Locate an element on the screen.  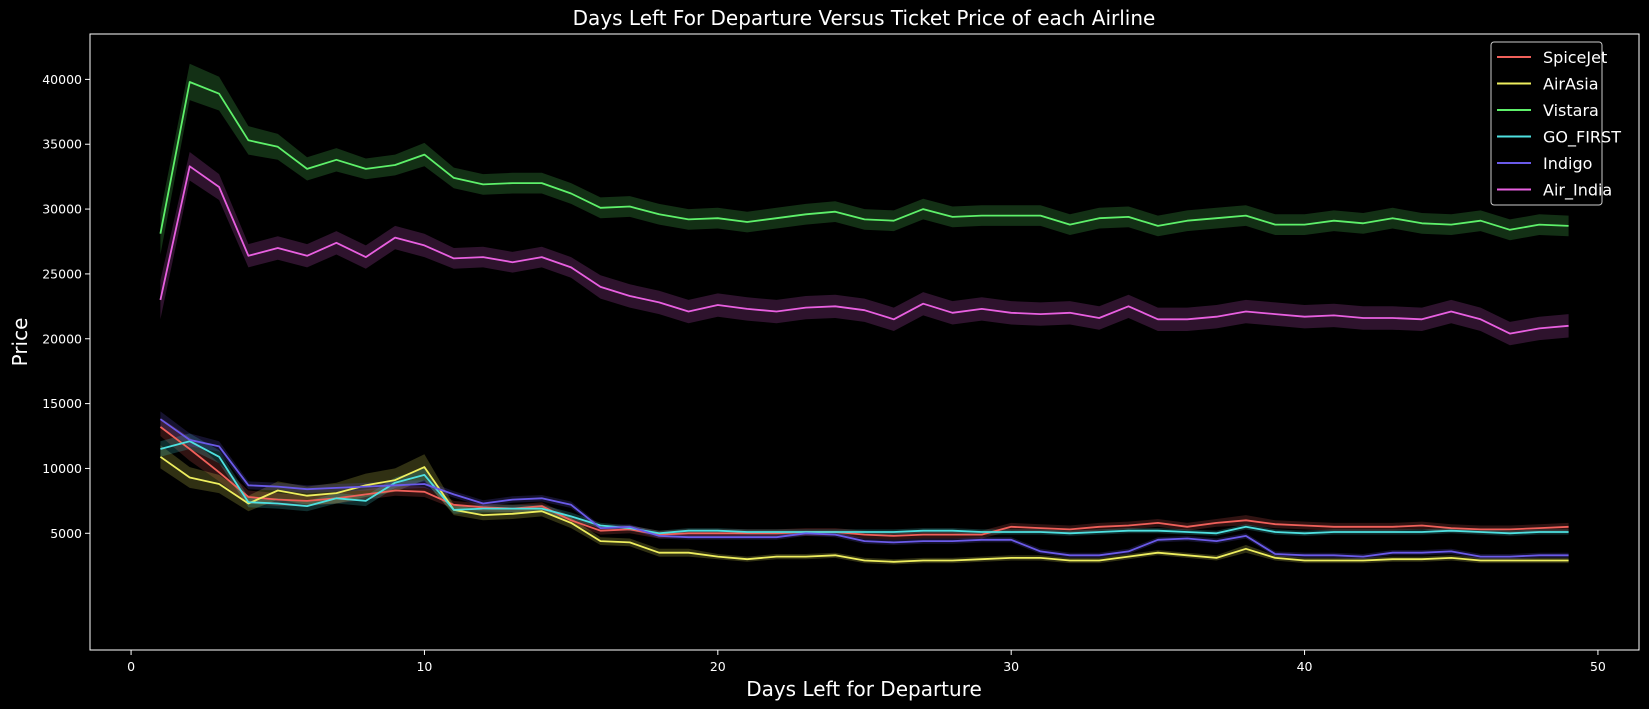
y-tick-label: 40000 is located at coordinates (62, 79).